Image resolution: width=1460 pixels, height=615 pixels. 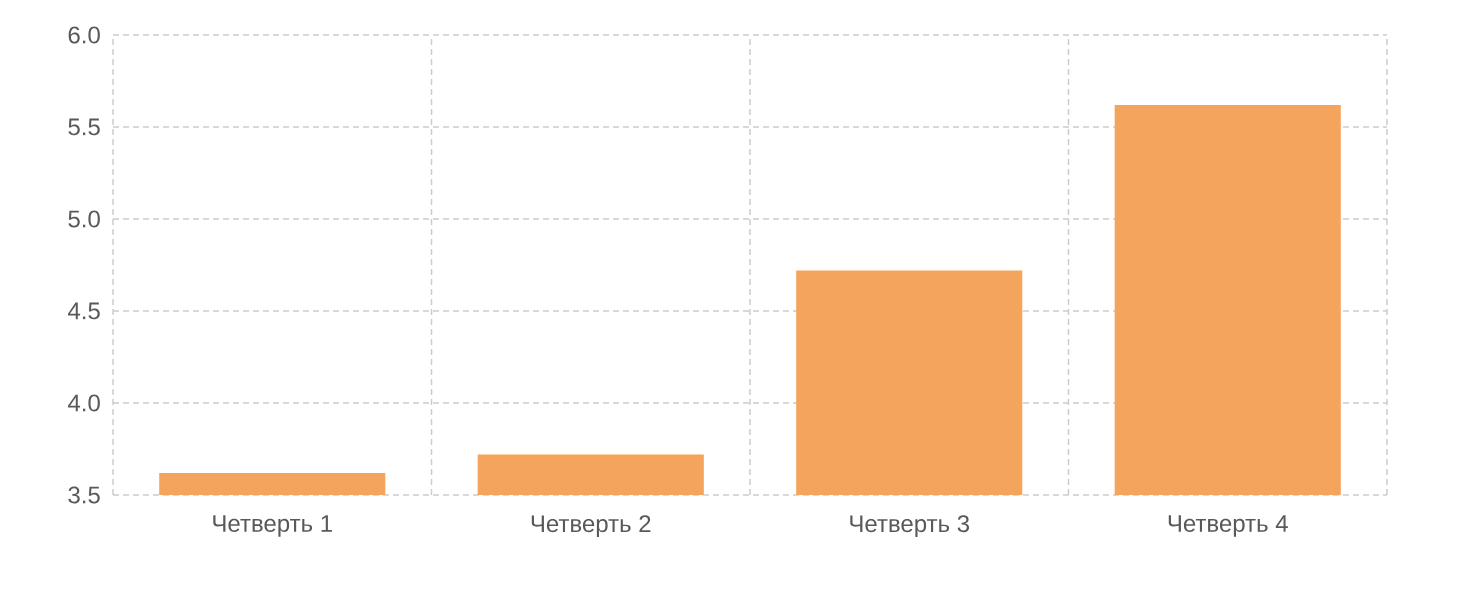 What do you see at coordinates (591, 526) in the screenshot?
I see `x-tick-label: Четверть 2` at bounding box center [591, 526].